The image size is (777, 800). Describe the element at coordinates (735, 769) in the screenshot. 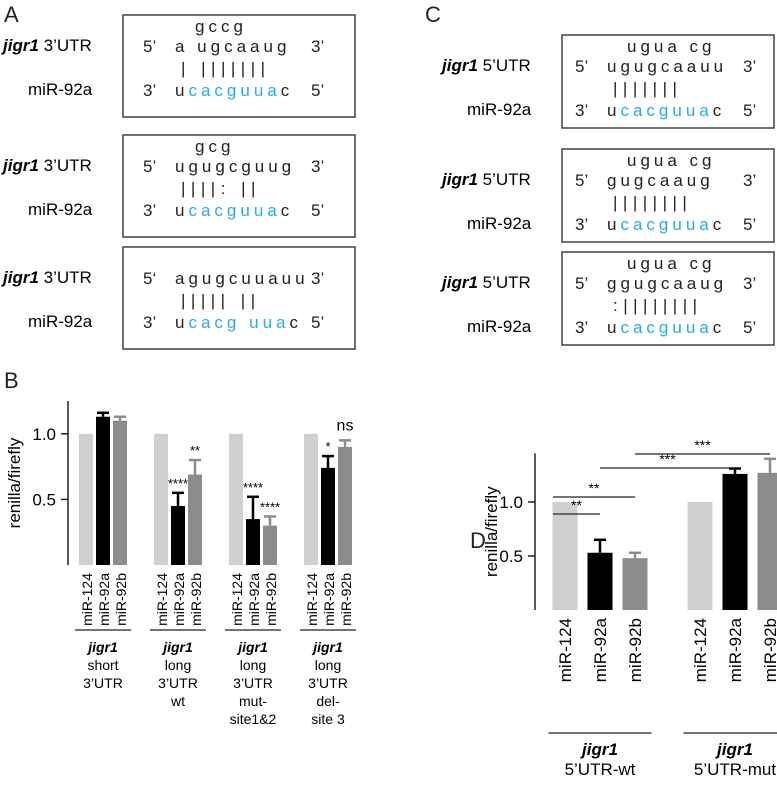

I see `group-caption: 5’UTR-mut` at that location.